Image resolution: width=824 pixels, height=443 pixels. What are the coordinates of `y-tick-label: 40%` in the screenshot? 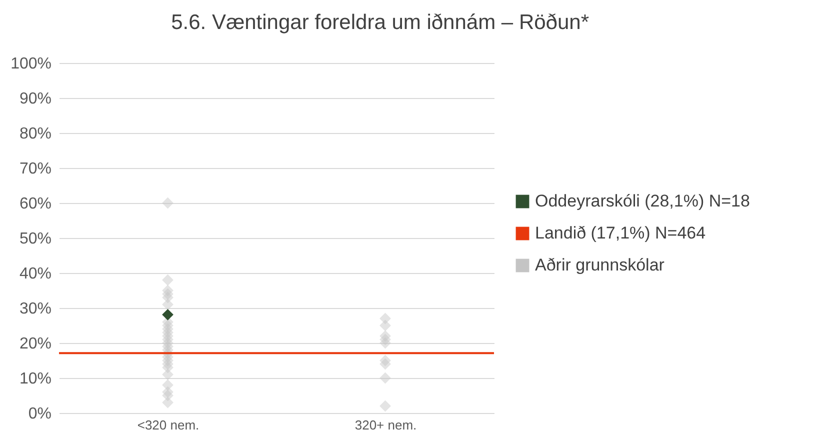 It's located at (35, 274).